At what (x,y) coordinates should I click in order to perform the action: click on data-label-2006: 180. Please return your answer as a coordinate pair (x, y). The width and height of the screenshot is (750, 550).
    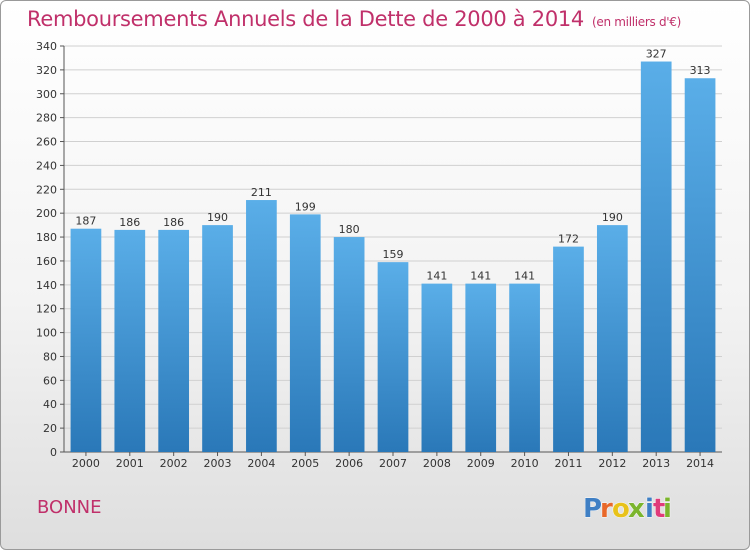
    Looking at the image, I should click on (349, 229).